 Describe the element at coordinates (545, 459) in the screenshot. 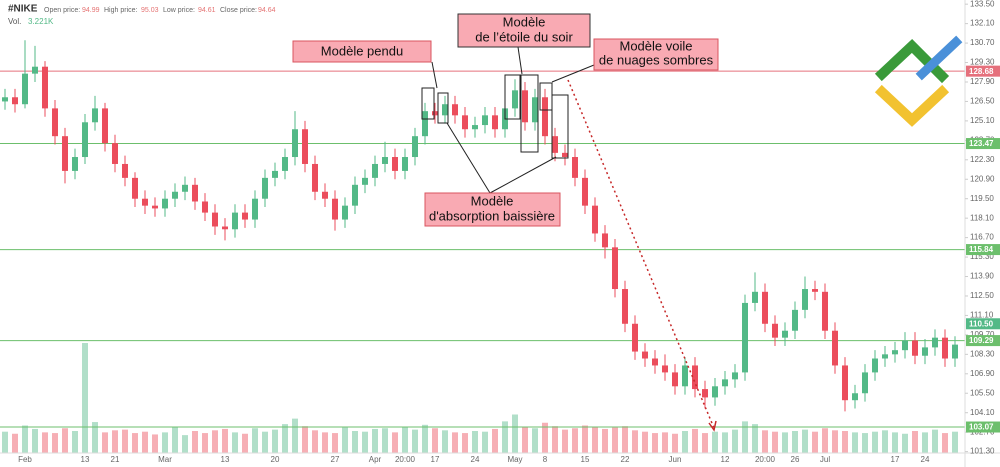

I see `x-tick-label: 8` at that location.